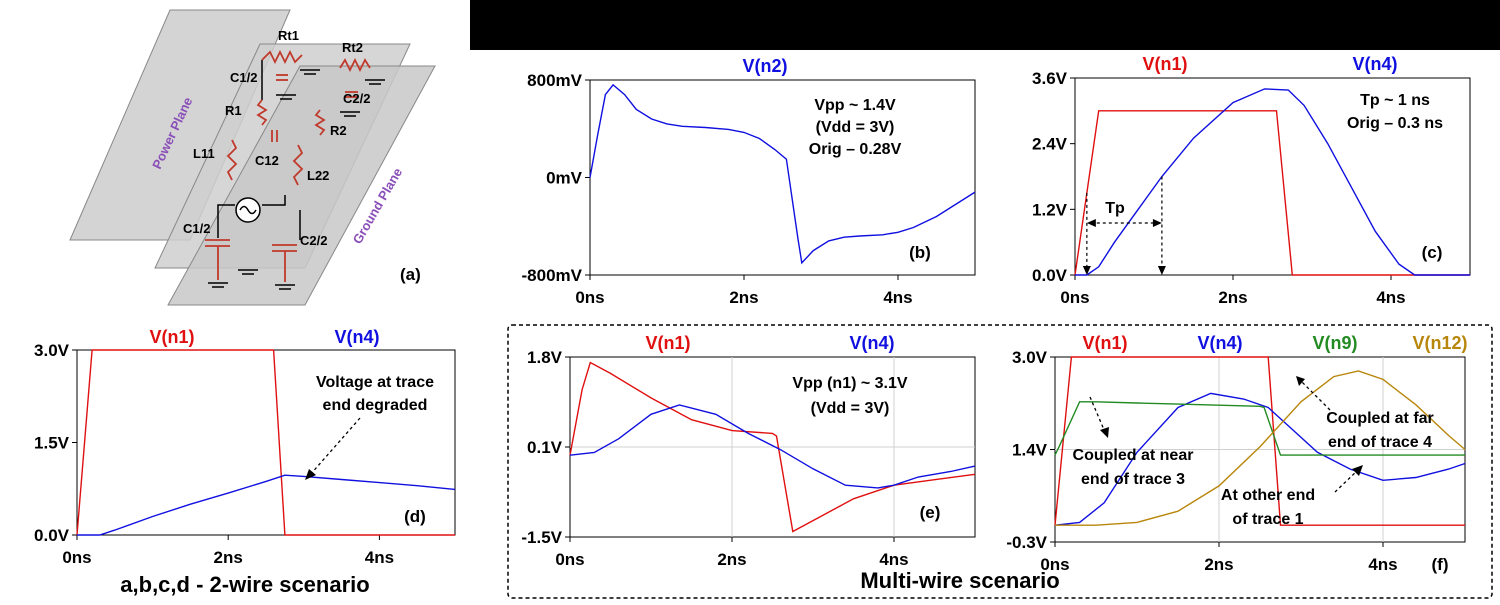 The width and height of the screenshot is (1500, 605). What do you see at coordinates (204, 153) in the screenshot?
I see `label-l11: L11` at bounding box center [204, 153].